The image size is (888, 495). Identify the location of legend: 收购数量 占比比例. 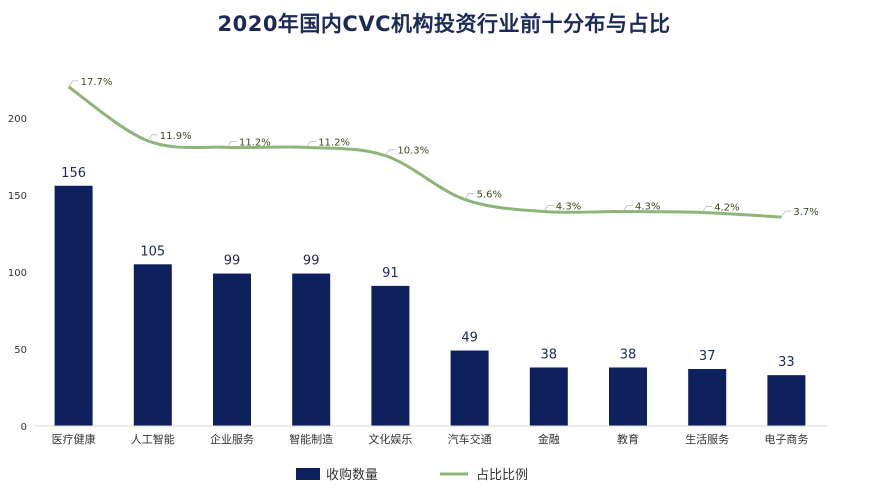
(412, 475).